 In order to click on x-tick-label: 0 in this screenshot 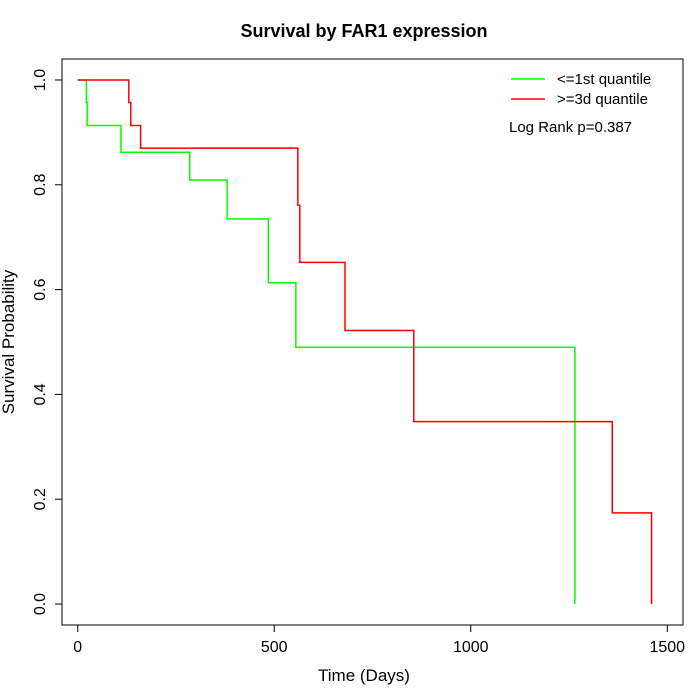, I will do `click(77, 647)`.